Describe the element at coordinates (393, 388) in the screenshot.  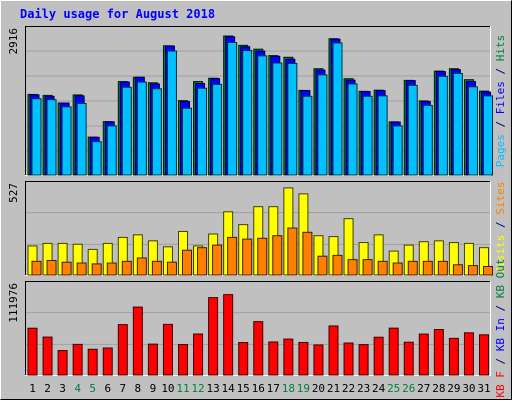
I see `x-tick-label: 25` at that location.